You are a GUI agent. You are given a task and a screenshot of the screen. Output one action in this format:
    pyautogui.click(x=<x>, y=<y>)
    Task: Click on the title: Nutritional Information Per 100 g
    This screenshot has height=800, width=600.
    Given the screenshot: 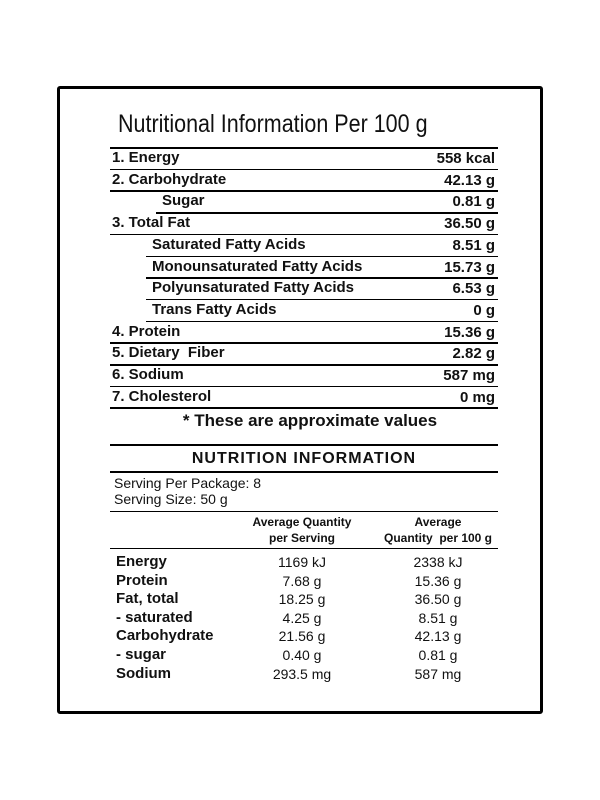 What is the action you would take?
    pyautogui.click(x=273, y=124)
    